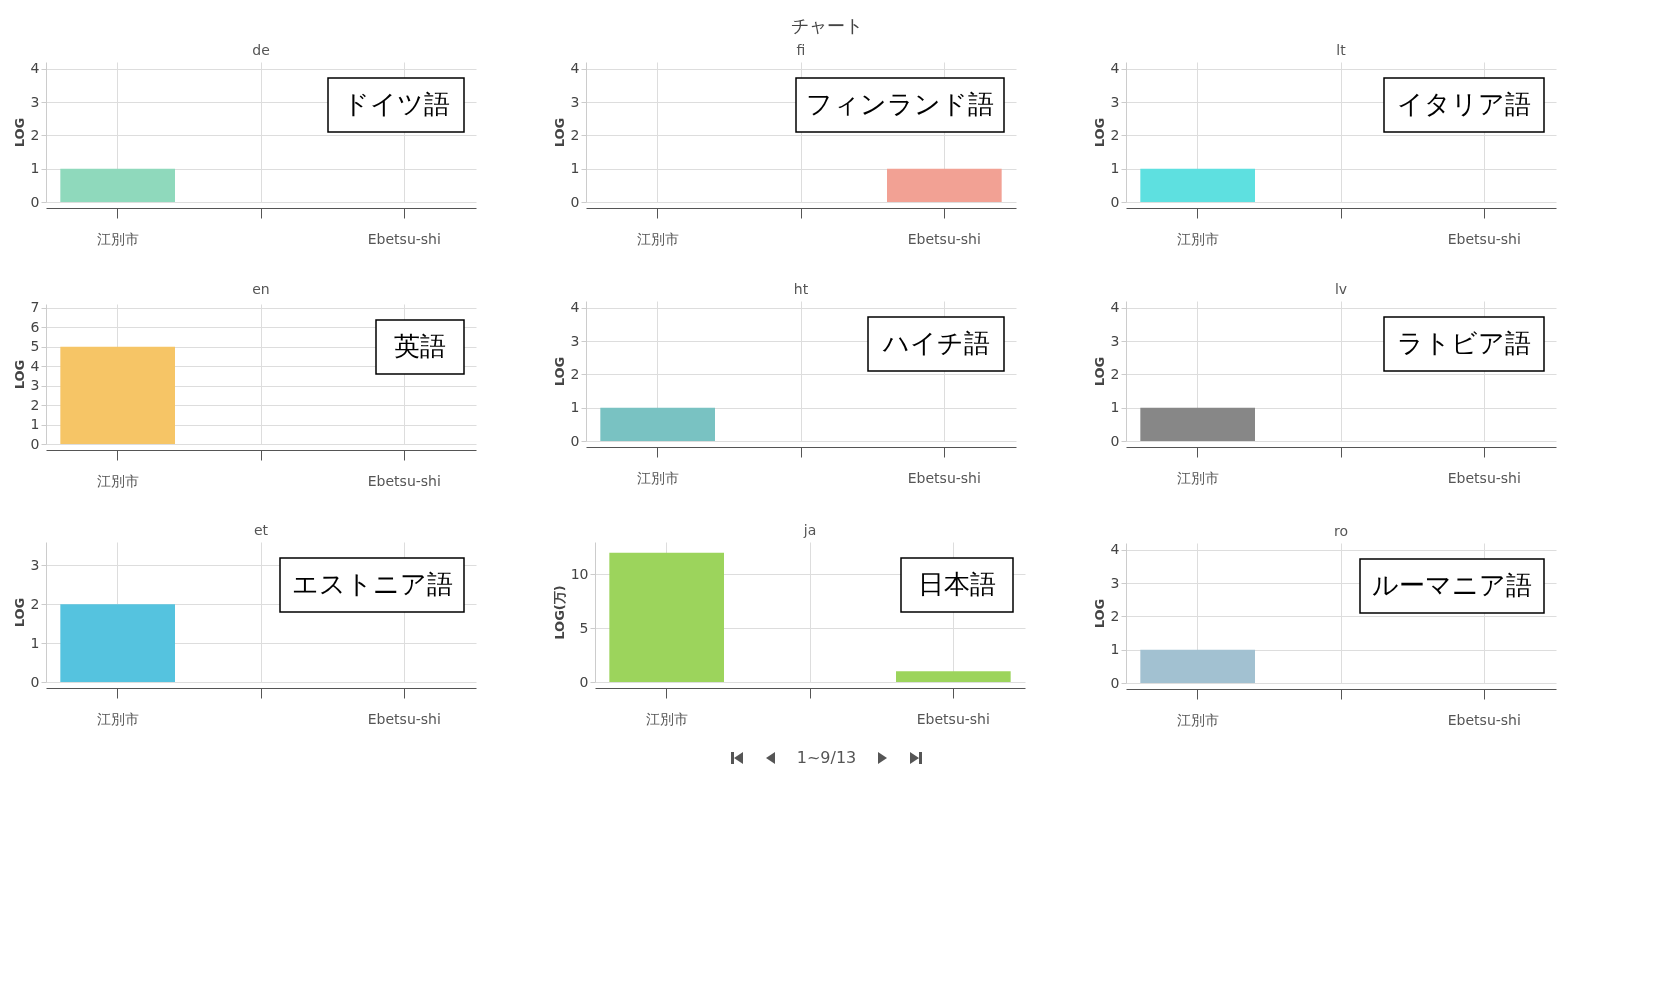  Describe the element at coordinates (935, 343) in the screenshot. I see `annotation: ハイチ語` at that location.